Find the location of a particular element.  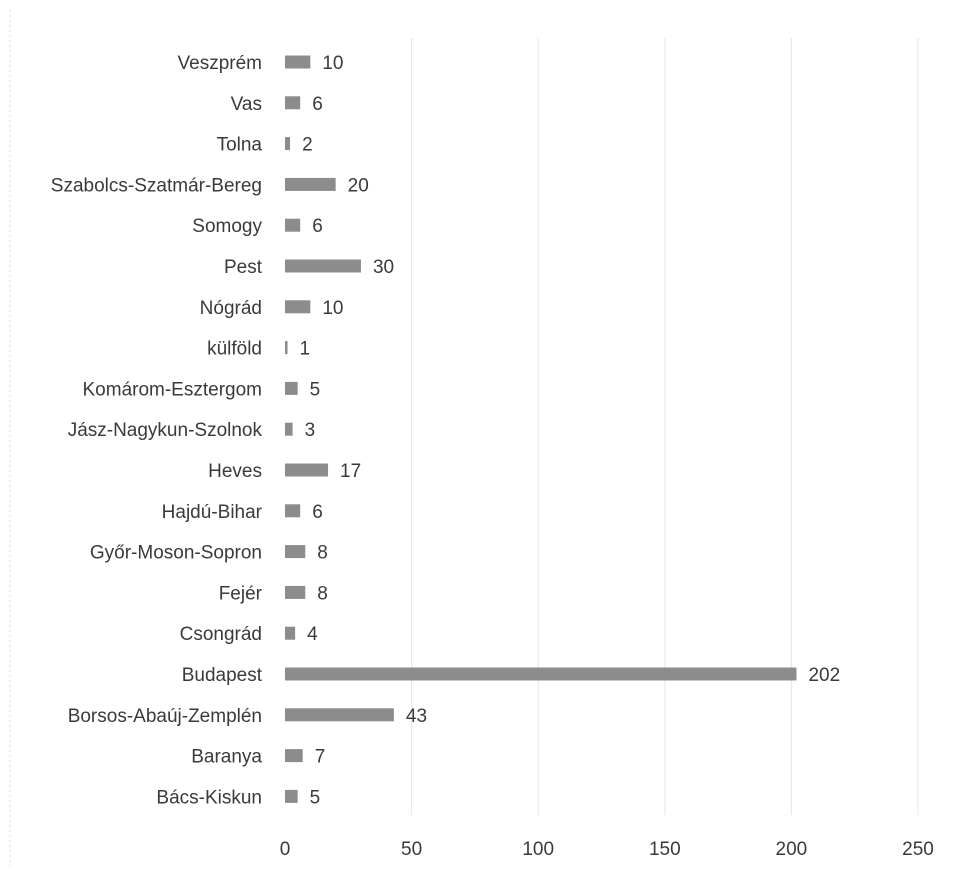

category-label: Baranya is located at coordinates (226, 757).